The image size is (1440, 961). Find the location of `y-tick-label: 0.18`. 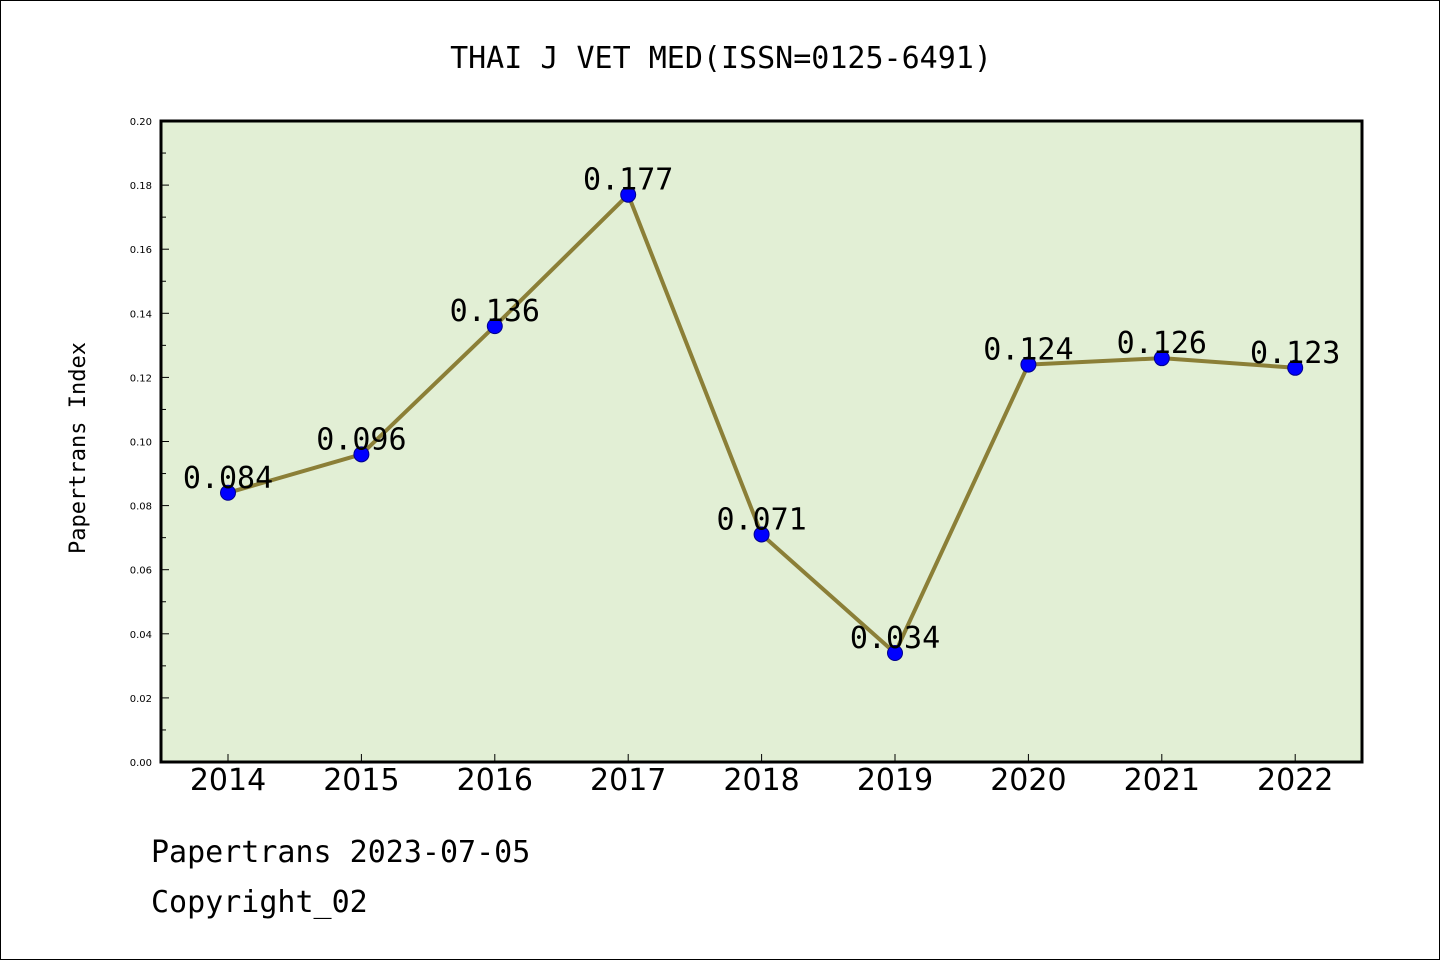

y-tick-label: 0.18 is located at coordinates (141, 186).